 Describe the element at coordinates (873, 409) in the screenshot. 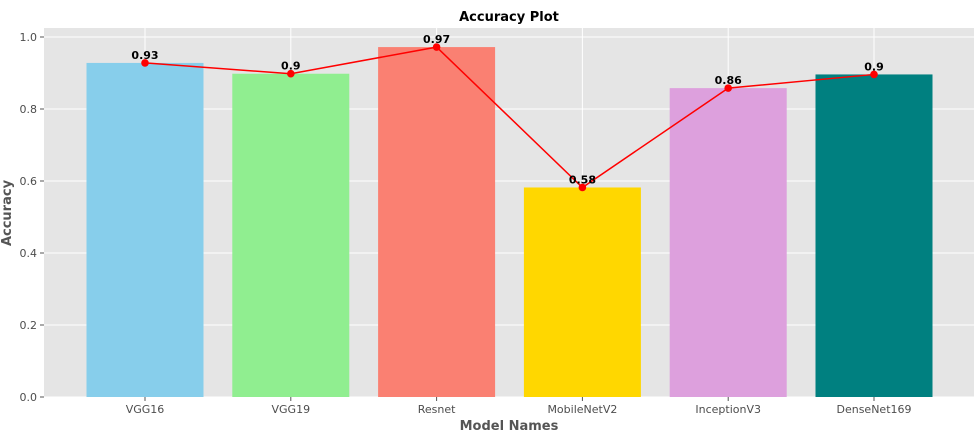

I see `x-tick-label: DenseNet169` at that location.